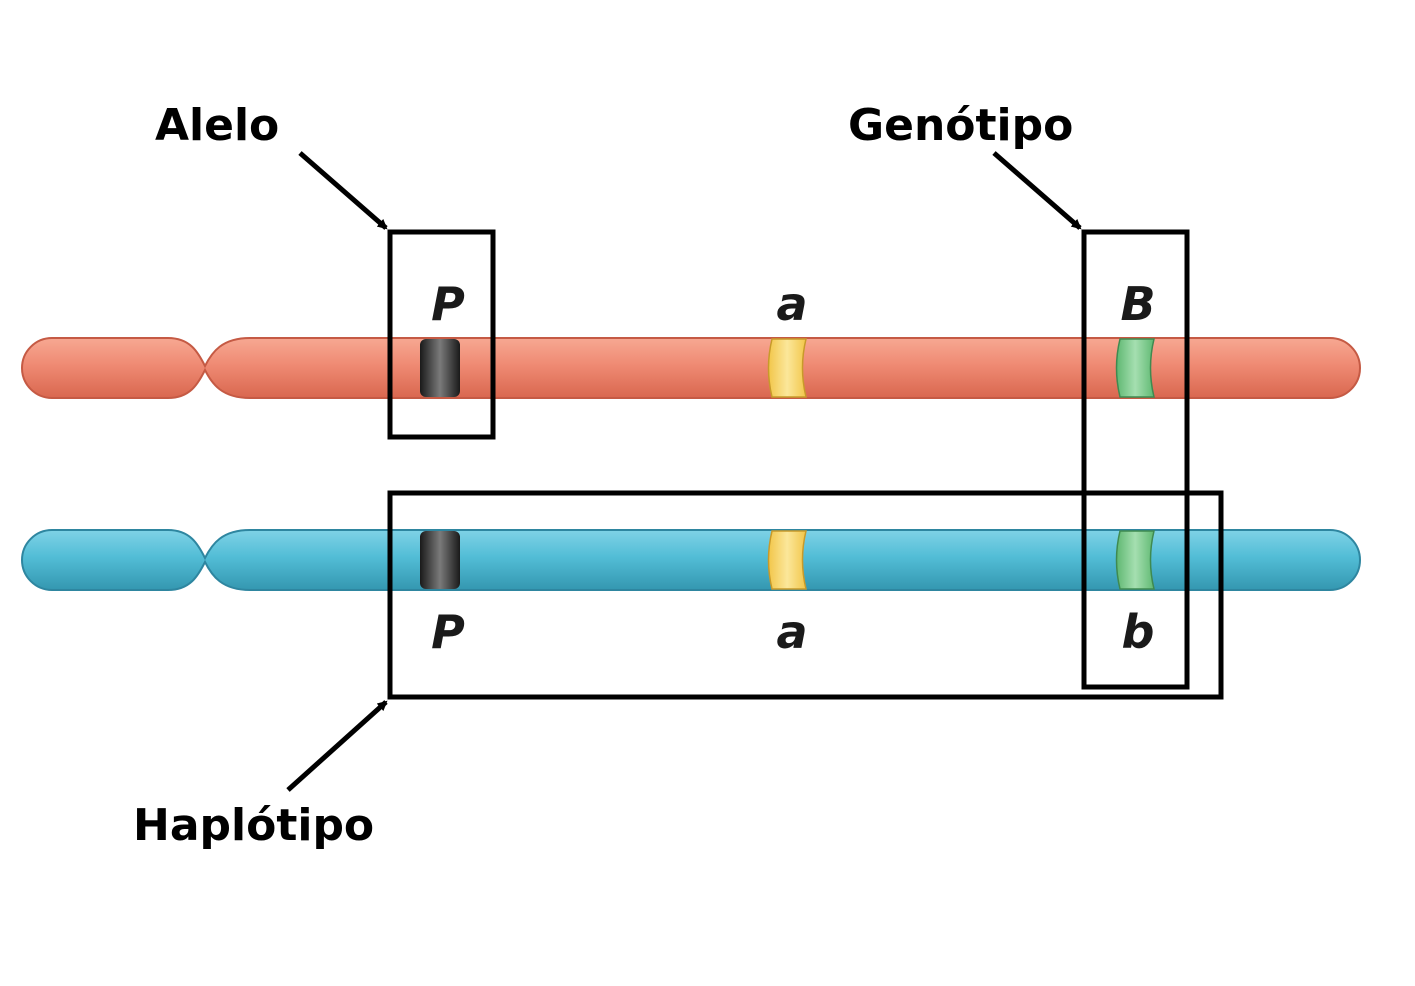 This screenshot has width=1415, height=986. I want to click on genotype-box, so click(1135, 459).